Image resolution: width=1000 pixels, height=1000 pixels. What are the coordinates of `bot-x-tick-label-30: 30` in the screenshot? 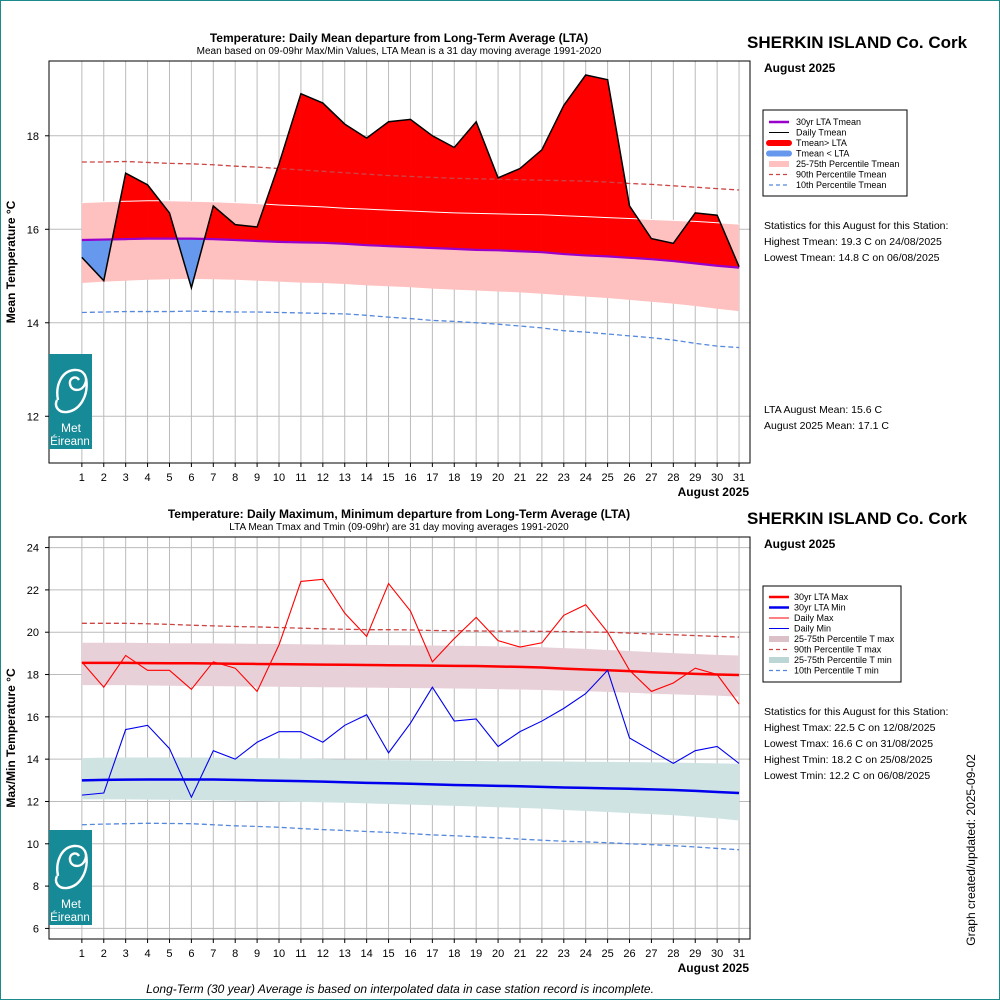 It's located at (717, 954).